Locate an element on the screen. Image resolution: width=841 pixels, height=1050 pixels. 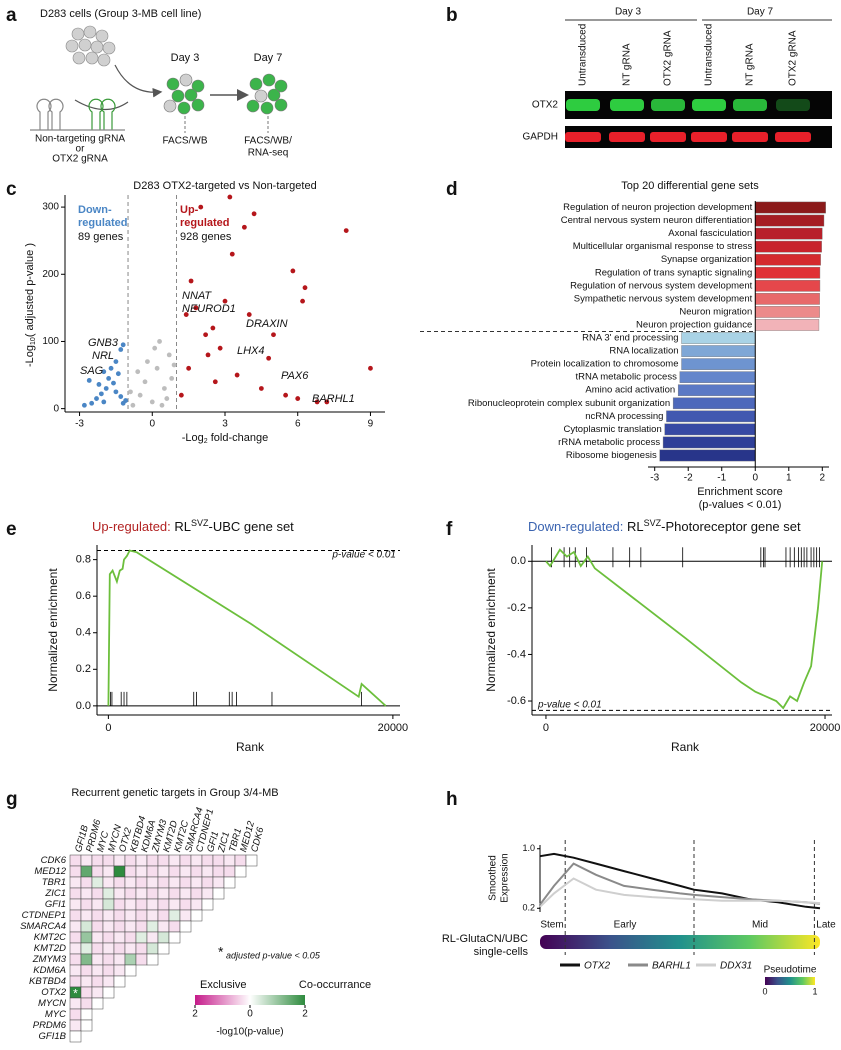
y-axis-label: -Log10( adjusted p-value ) is located at coordinates (30, 305).